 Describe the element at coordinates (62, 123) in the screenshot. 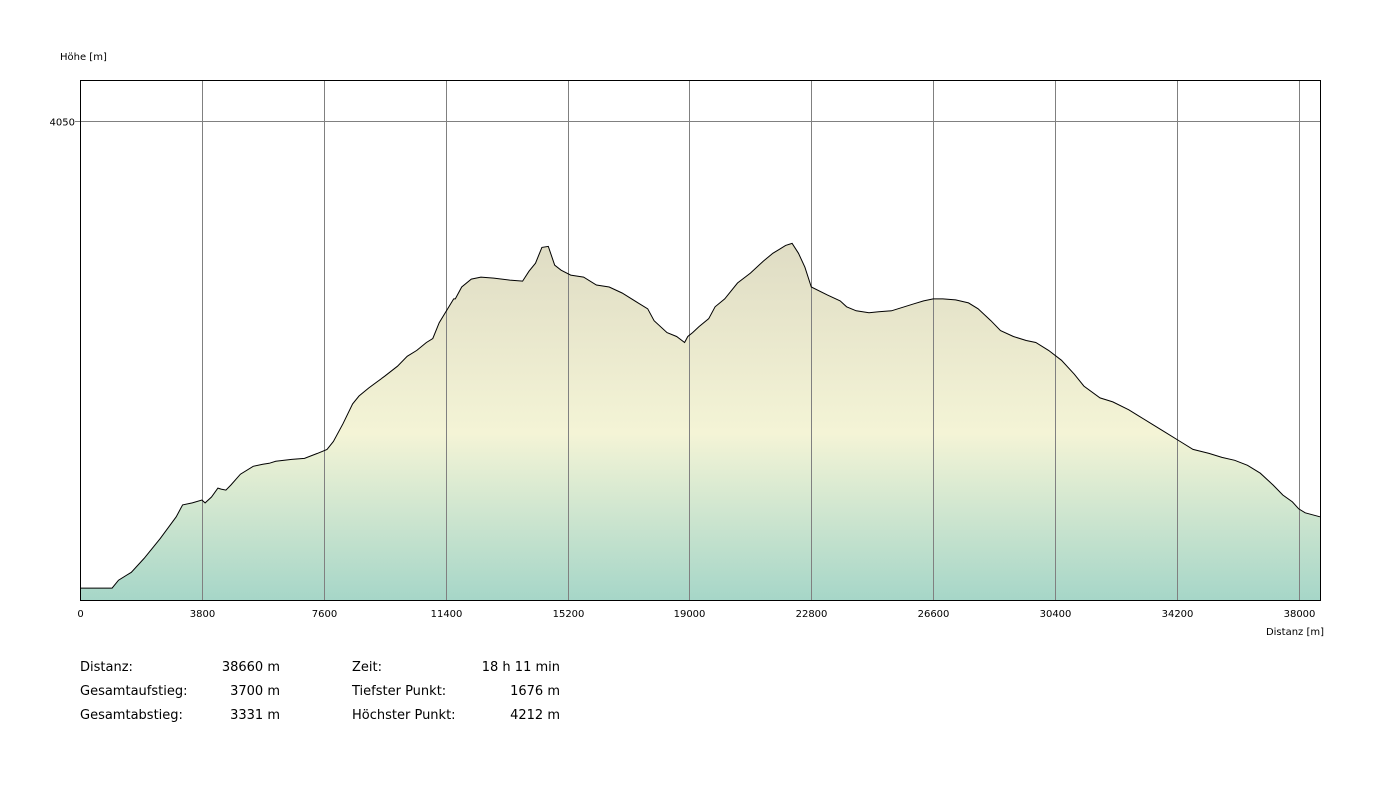

I see `y-tick-label: 4050` at that location.